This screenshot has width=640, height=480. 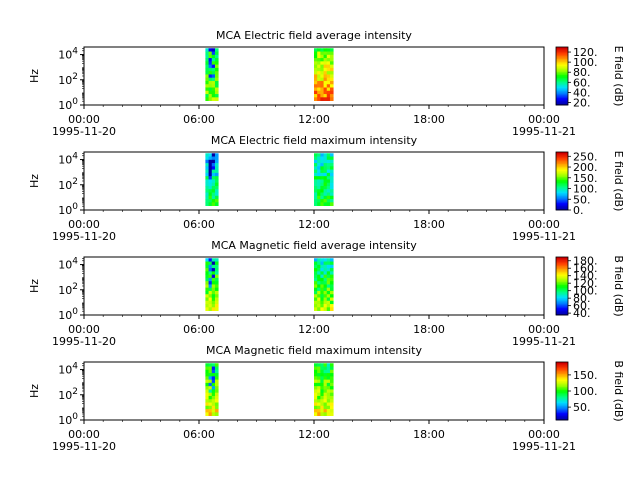 I want to click on x-tick-label: 06:00, so click(x=199, y=119).